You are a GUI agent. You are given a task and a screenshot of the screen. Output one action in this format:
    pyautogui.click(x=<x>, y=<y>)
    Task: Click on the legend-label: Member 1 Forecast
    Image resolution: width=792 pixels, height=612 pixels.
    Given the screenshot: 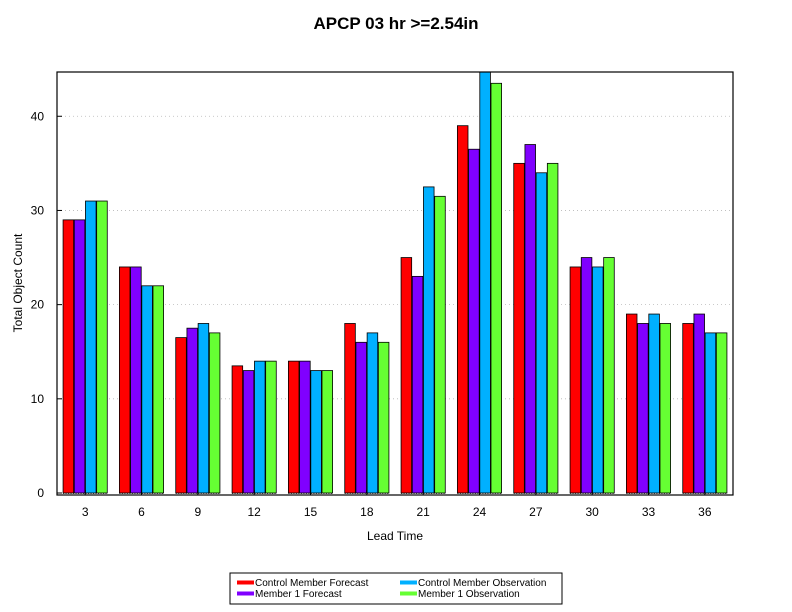 What is the action you would take?
    pyautogui.click(x=298, y=594)
    